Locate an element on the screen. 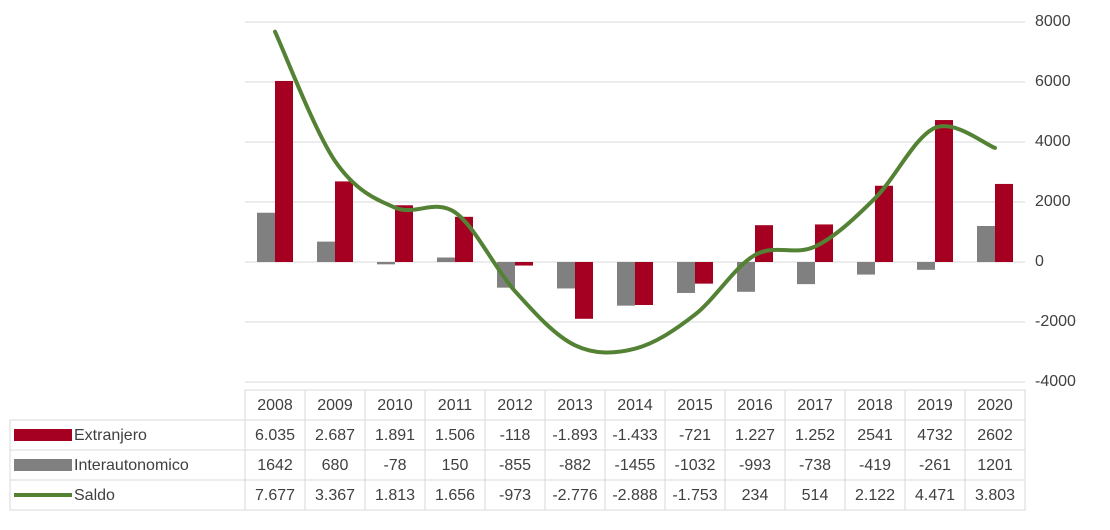 The width and height of the screenshot is (1110, 530). table-value: -261 is located at coordinates (935, 465).